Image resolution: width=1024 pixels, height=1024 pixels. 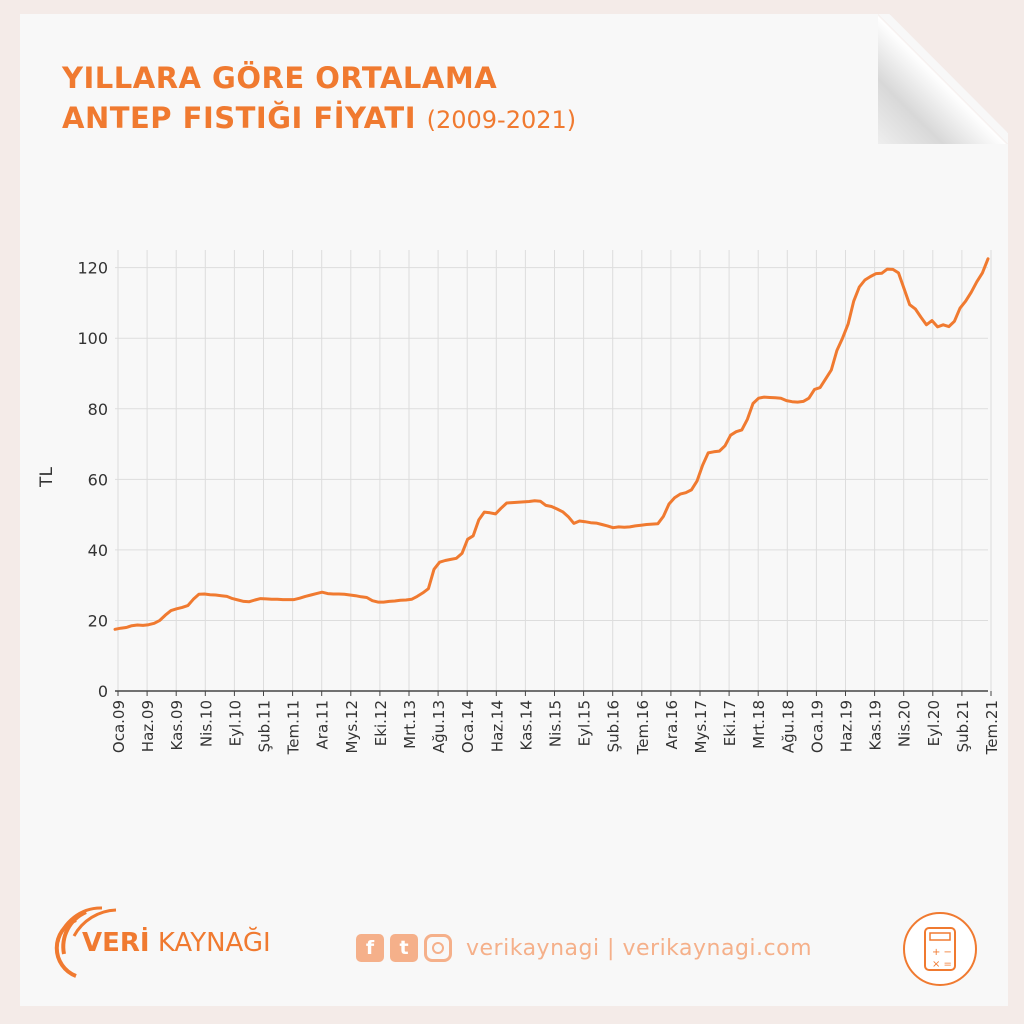 What do you see at coordinates (206, 723) in the screenshot?
I see `x-tick-label: Nis.10` at bounding box center [206, 723].